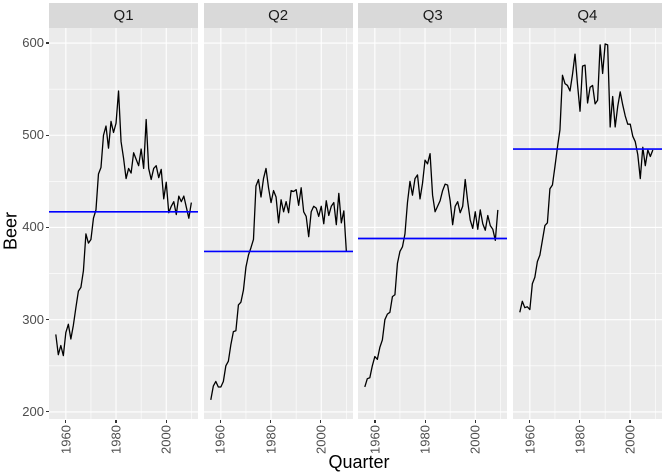  Describe the element at coordinates (359, 462) in the screenshot. I see `x-axis-title: Quarter` at that location.